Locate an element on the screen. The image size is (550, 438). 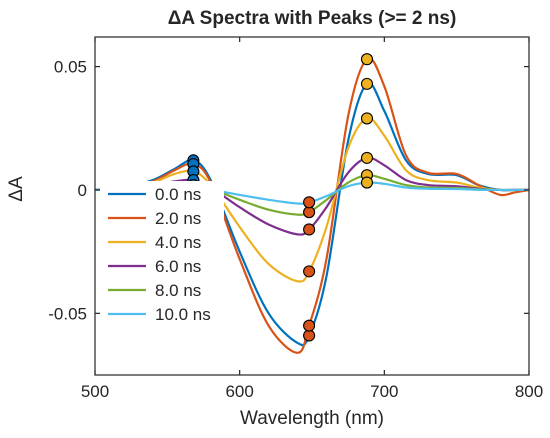
legend-label: 6.0 ns is located at coordinates (178, 266).